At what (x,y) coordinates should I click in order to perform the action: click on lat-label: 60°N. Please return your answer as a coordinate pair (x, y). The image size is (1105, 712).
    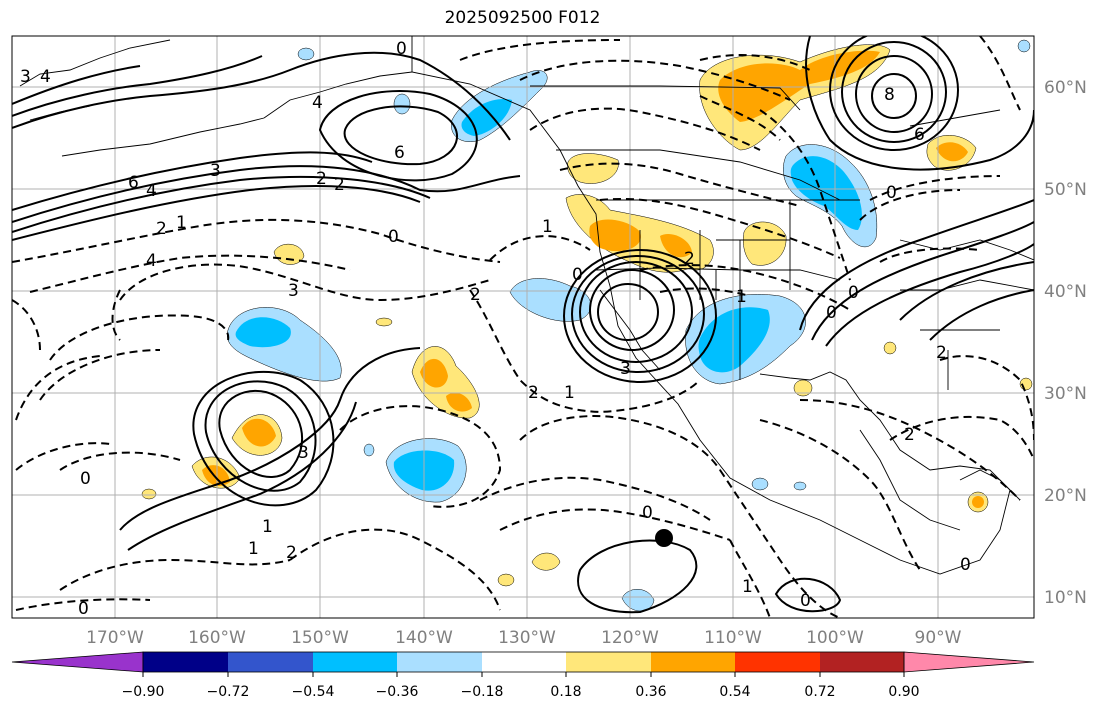
    Looking at the image, I should click on (1065, 88).